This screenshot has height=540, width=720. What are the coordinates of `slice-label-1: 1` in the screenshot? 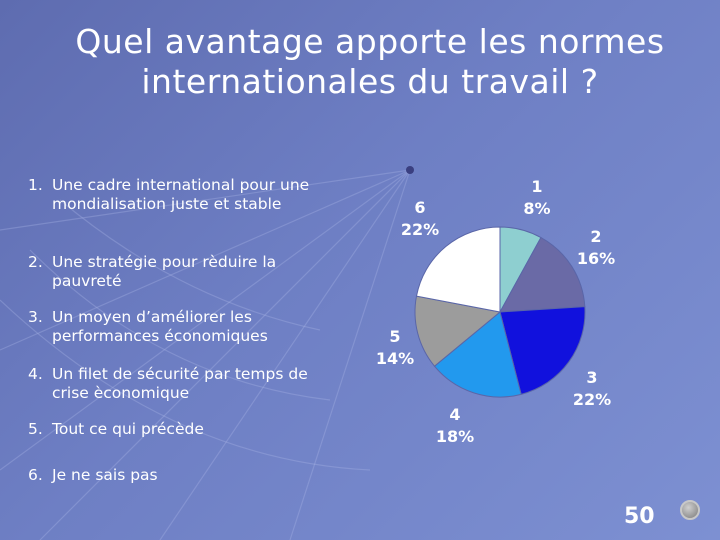 It's located at (536, 186).